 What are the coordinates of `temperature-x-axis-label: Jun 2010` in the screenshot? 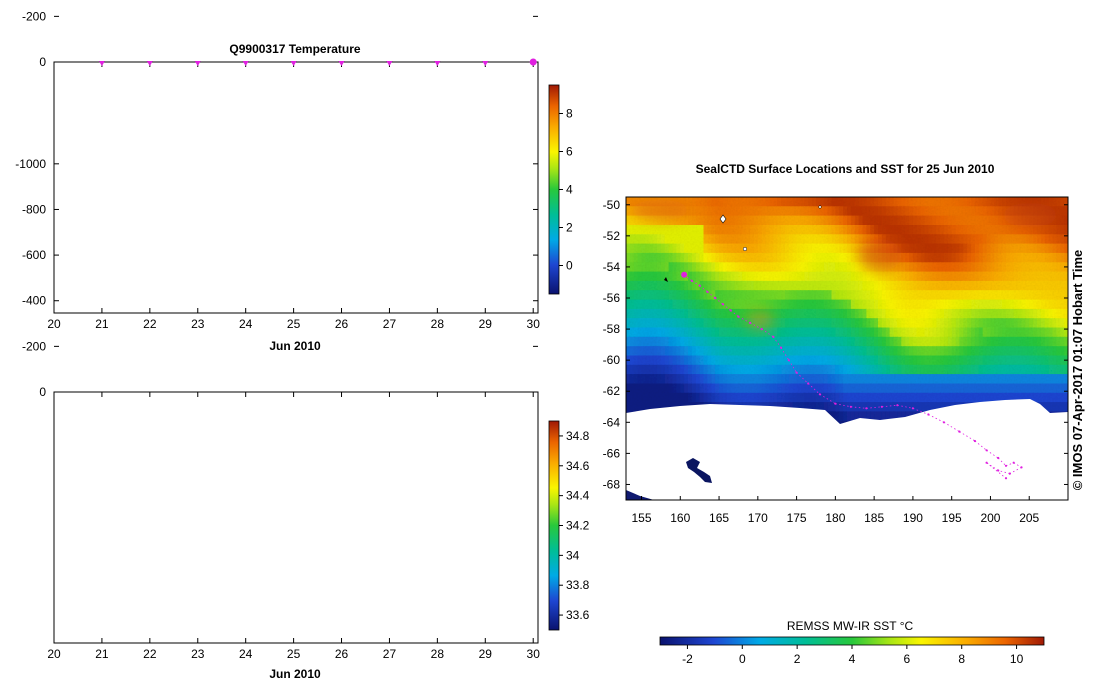 It's located at (295, 346).